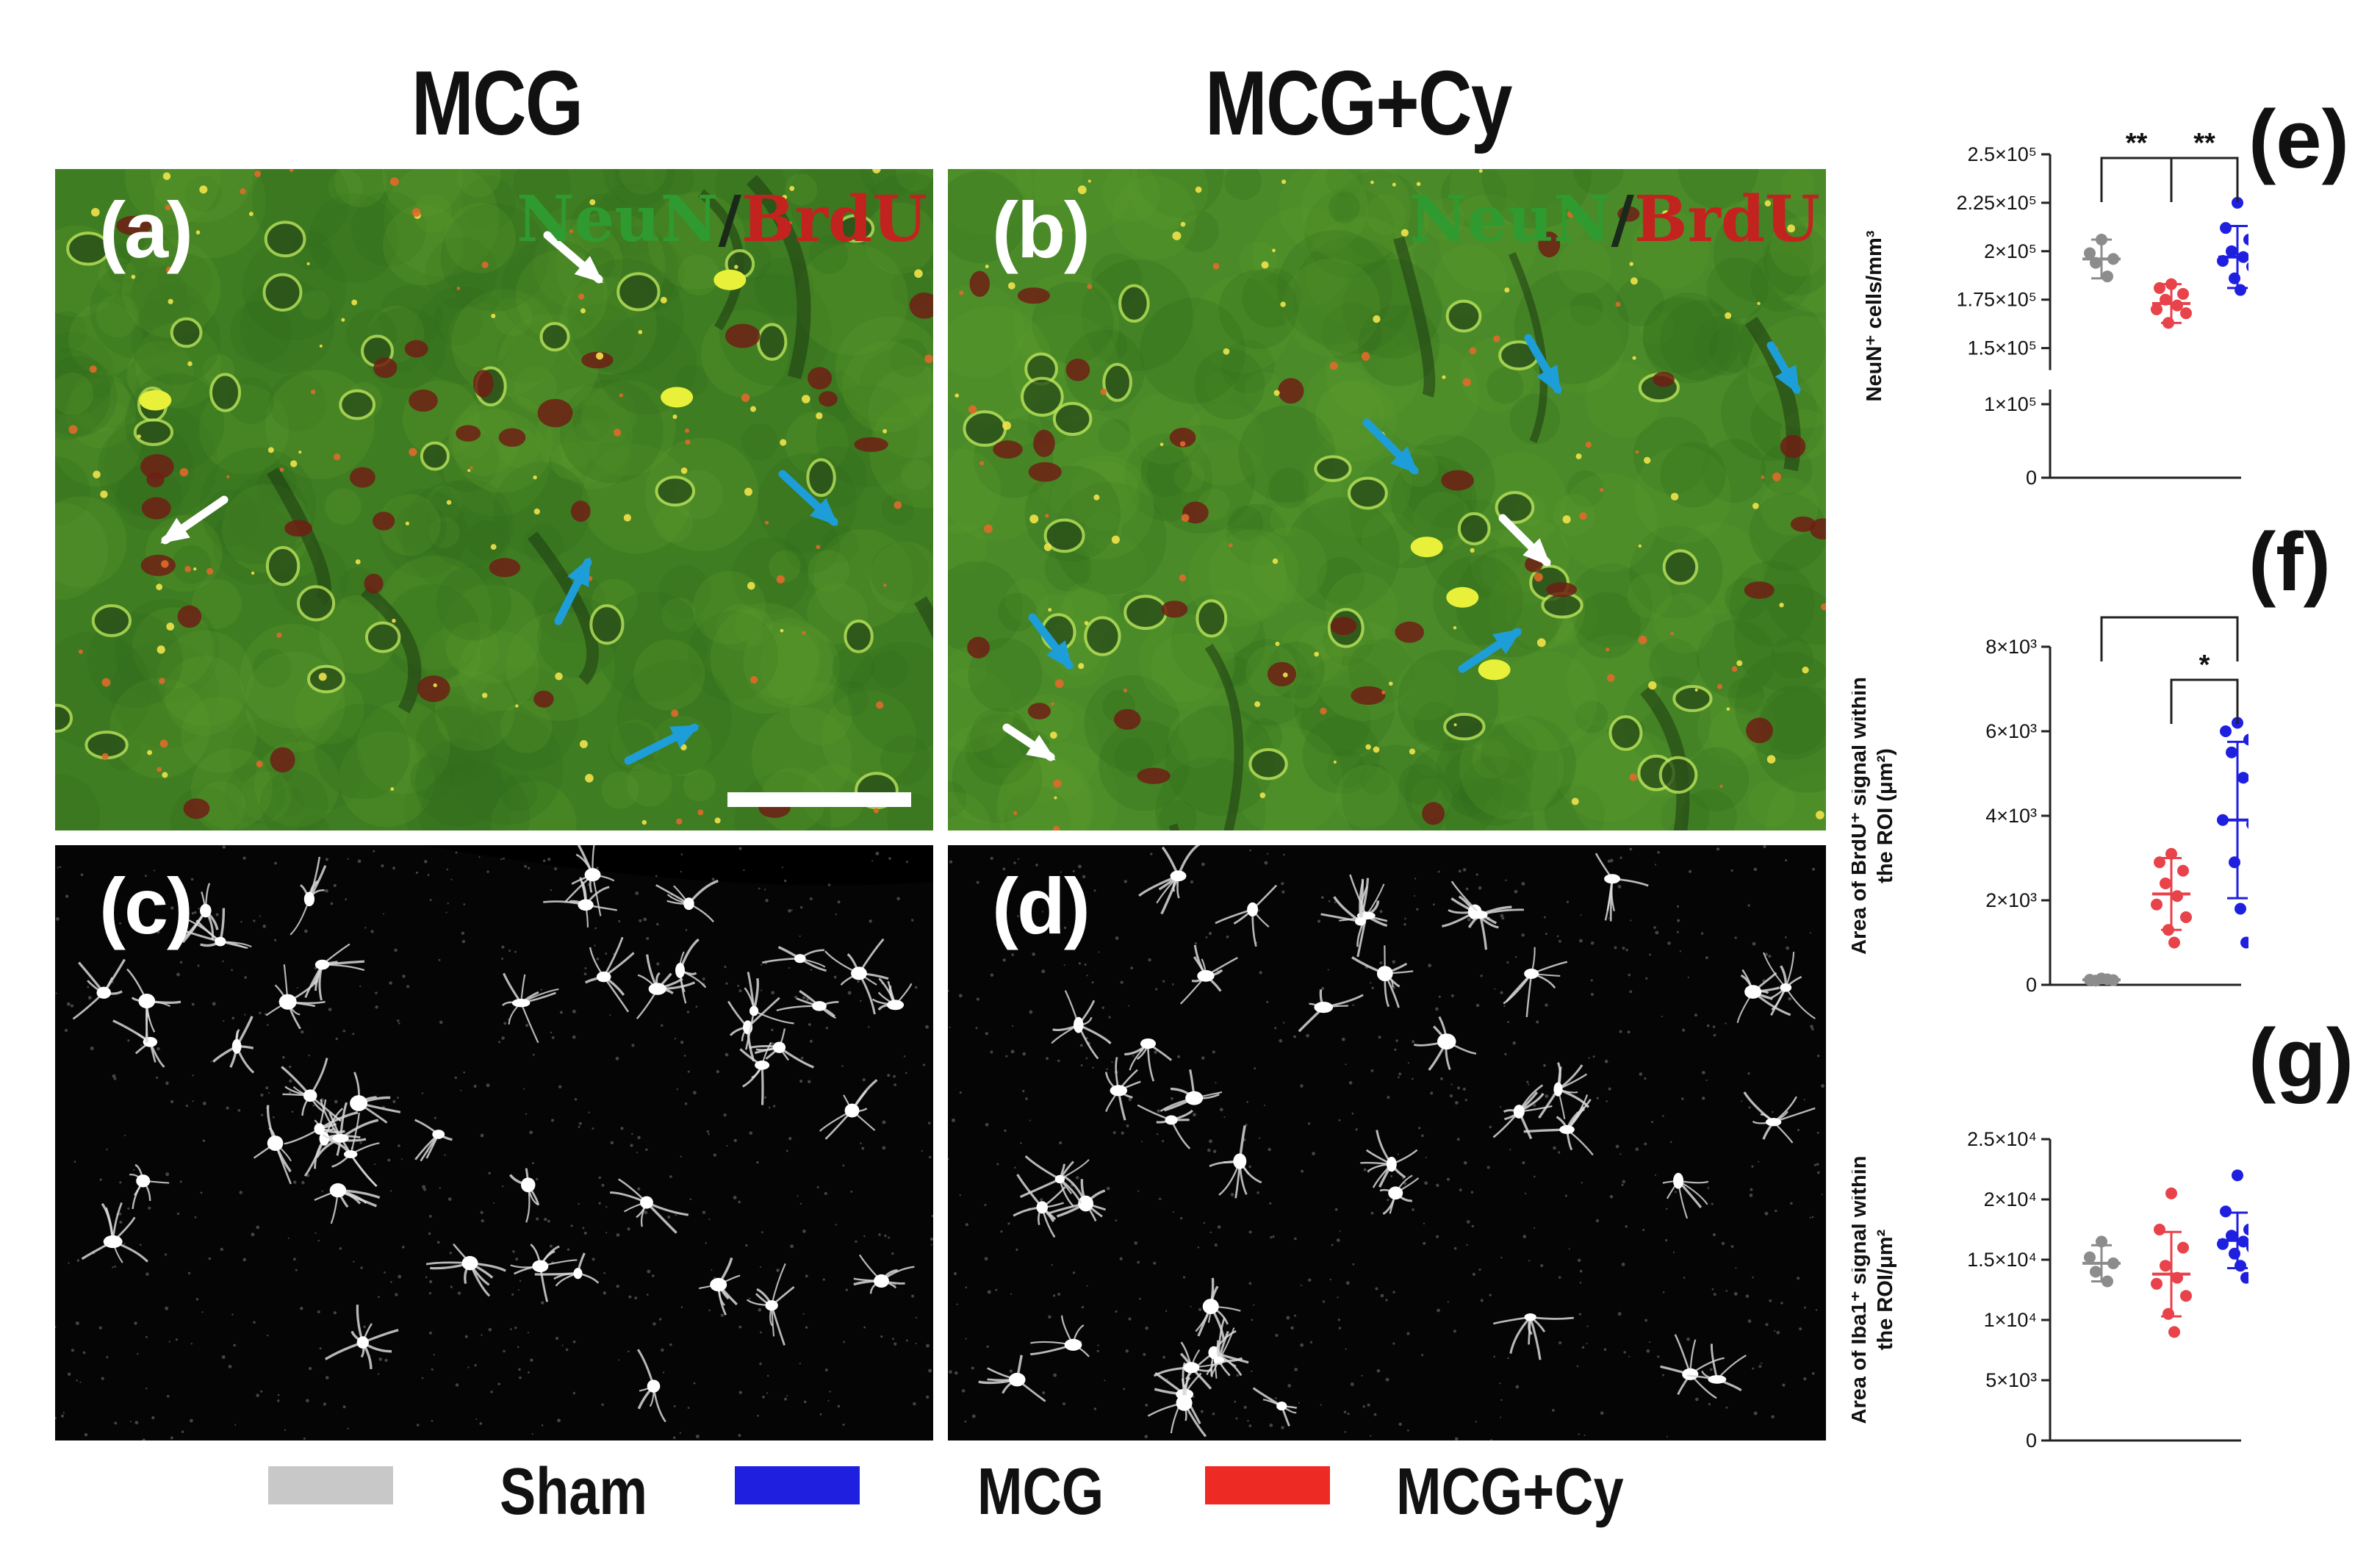 Image resolution: width=2380 pixels, height=1550 pixels. I want to click on series-mcgcy, so click(2171, 1262).